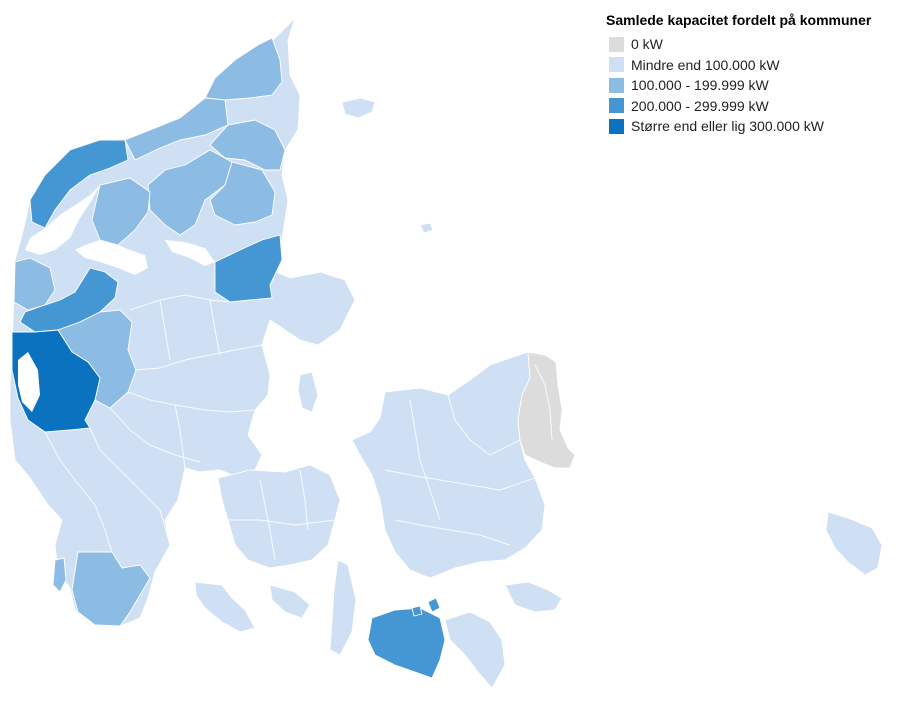 The width and height of the screenshot is (899, 706). I want to click on zealand, so click(448, 465).